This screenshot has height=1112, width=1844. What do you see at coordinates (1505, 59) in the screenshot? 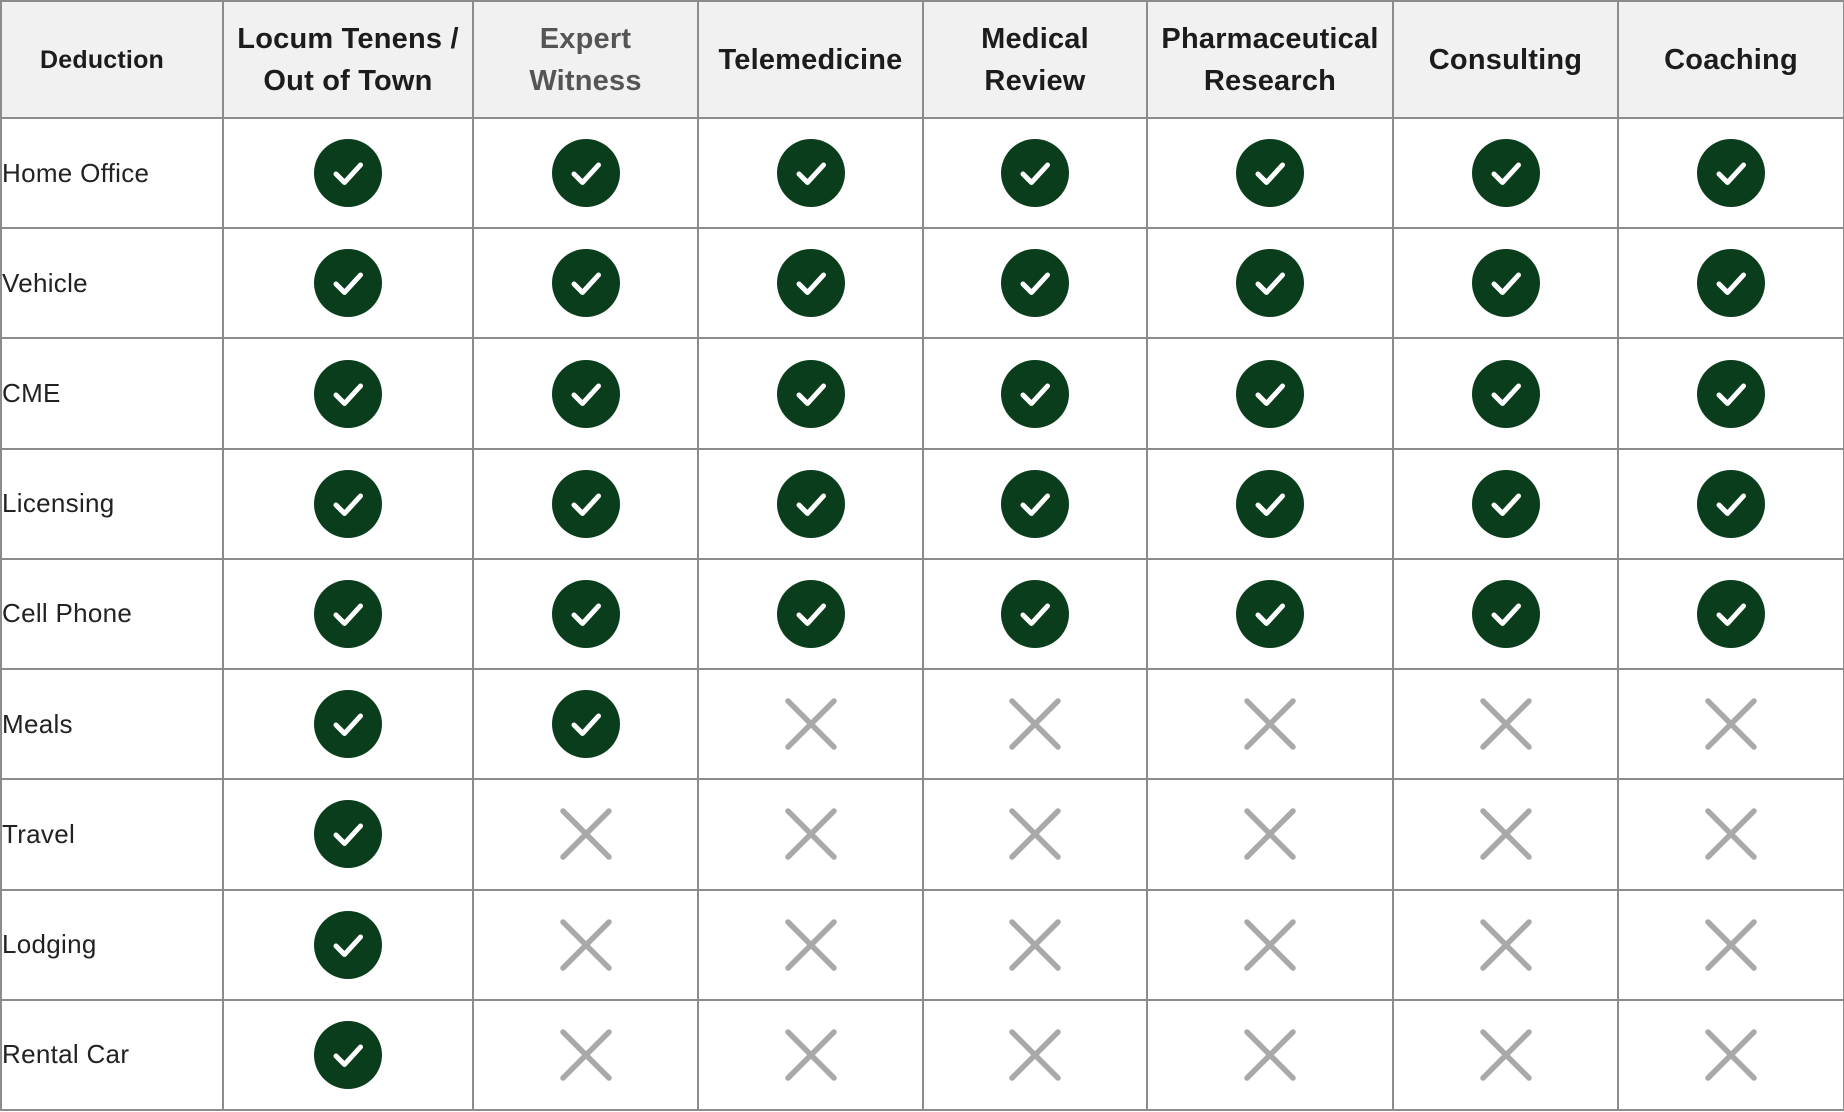
I see `column-header-consulting: Consulting` at bounding box center [1505, 59].